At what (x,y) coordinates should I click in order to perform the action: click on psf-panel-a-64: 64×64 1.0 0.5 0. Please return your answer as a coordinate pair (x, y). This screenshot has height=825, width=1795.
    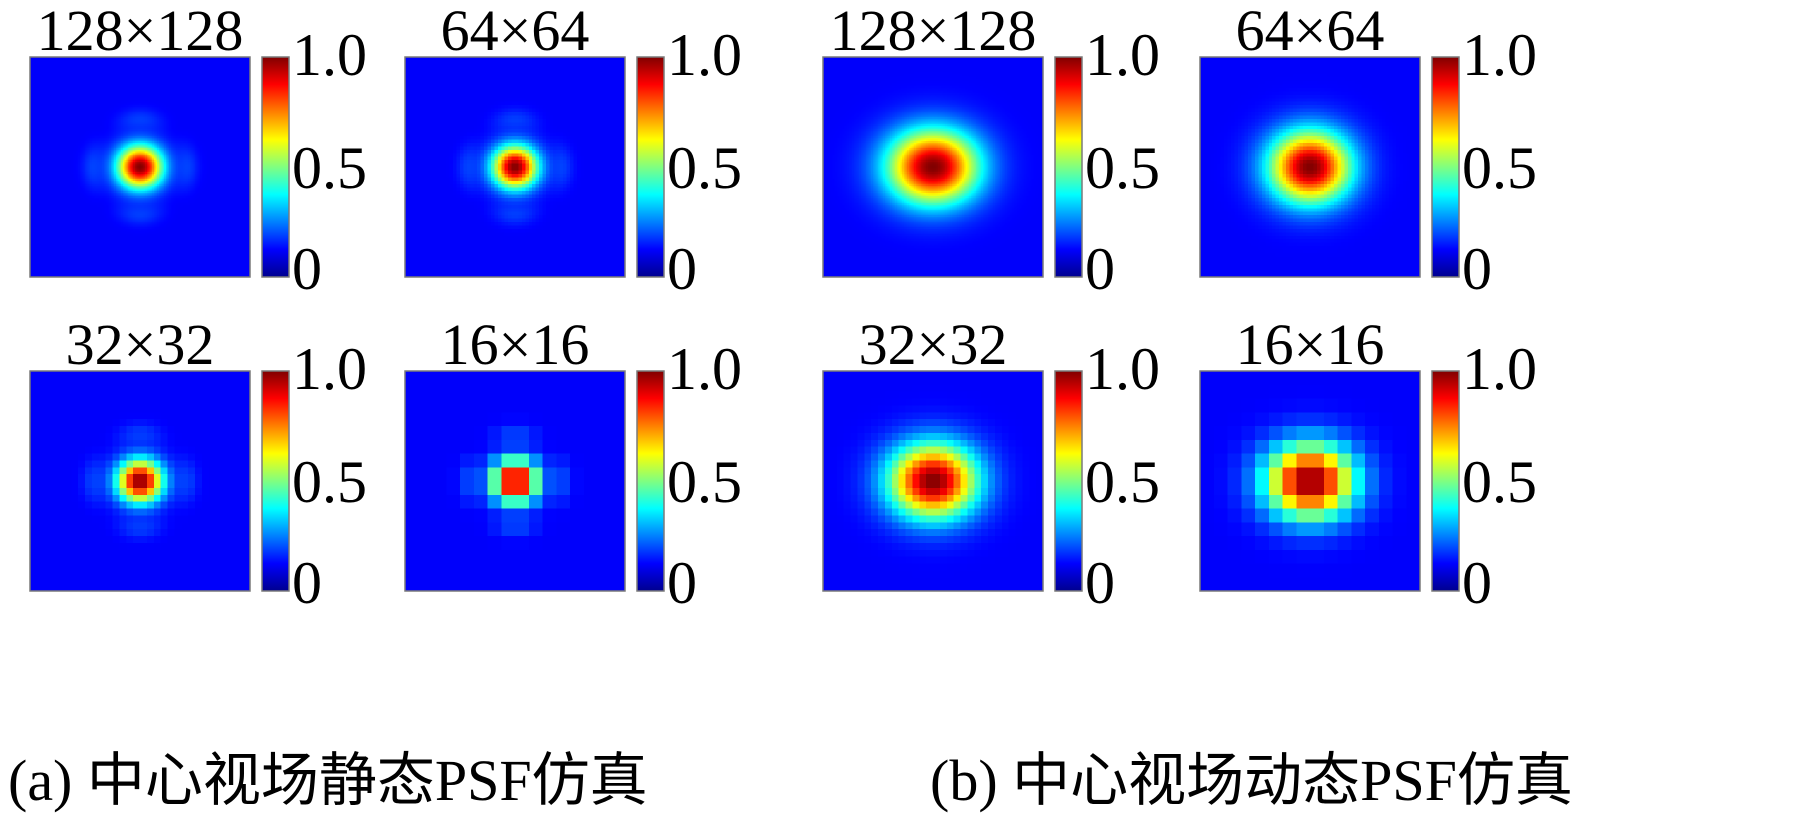
    Looking at the image, I should click on (573, 151).